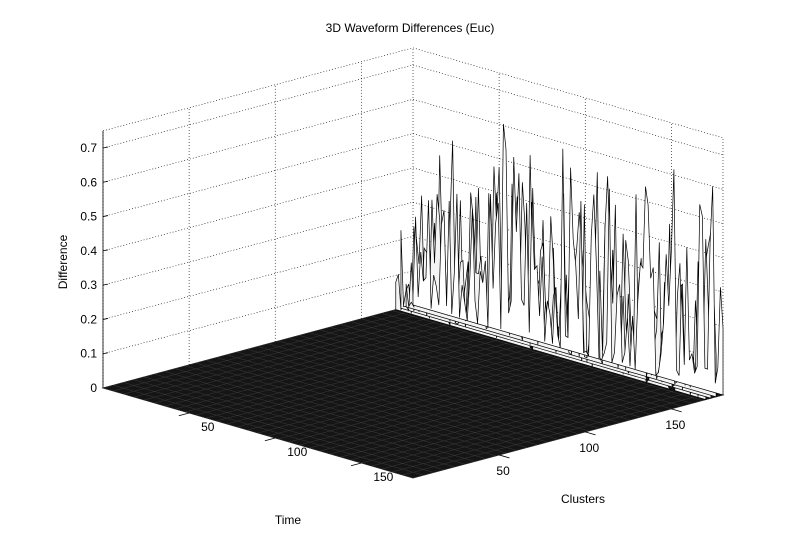 Image resolution: width=800 pixels, height=534 pixels. I want to click on cluster-tick-label: 150, so click(383, 477).